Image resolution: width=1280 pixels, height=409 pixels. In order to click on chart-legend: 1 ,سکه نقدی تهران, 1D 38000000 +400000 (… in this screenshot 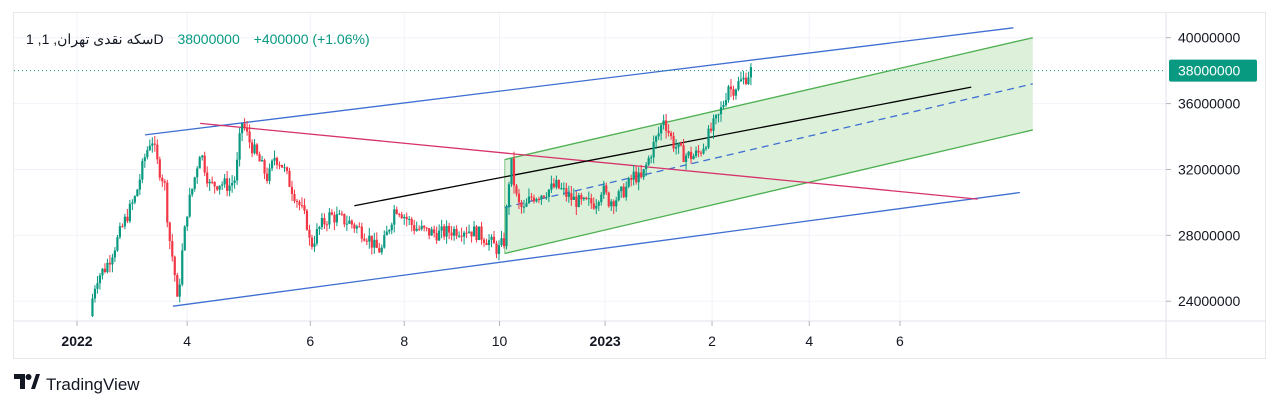, I will do `click(198, 39)`.